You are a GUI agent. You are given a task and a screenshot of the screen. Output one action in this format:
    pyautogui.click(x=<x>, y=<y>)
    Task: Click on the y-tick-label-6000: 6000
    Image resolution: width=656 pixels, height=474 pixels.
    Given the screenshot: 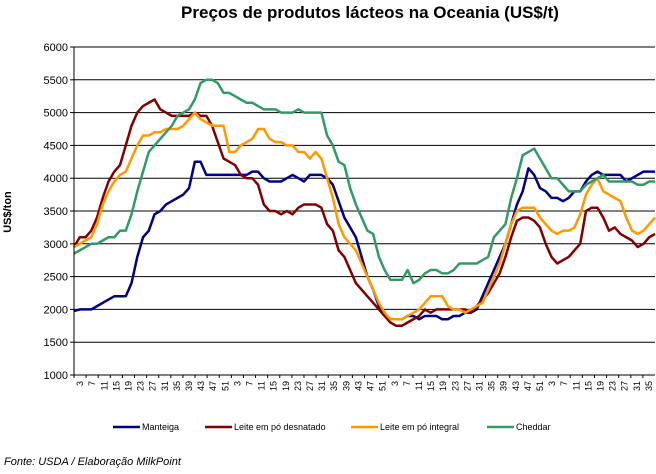 What is the action you would take?
    pyautogui.click(x=56, y=48)
    